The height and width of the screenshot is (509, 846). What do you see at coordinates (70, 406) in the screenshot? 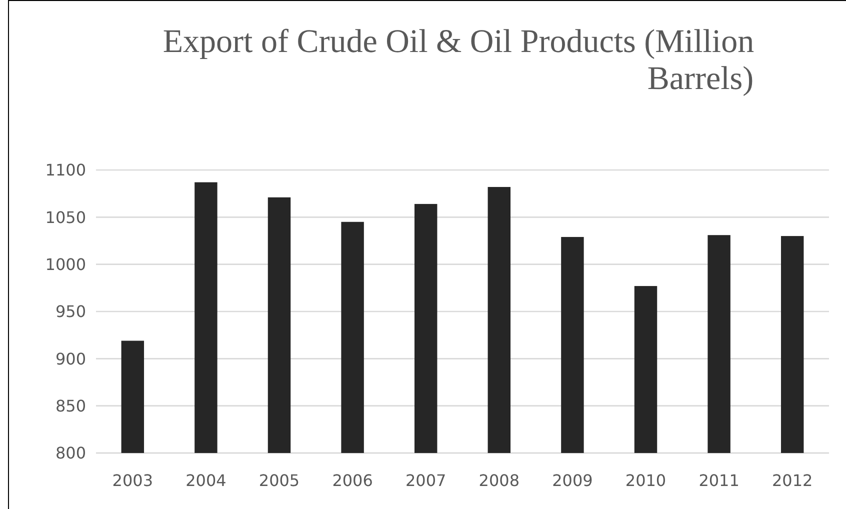
I see `y-tick-label: 850` at bounding box center [70, 406].